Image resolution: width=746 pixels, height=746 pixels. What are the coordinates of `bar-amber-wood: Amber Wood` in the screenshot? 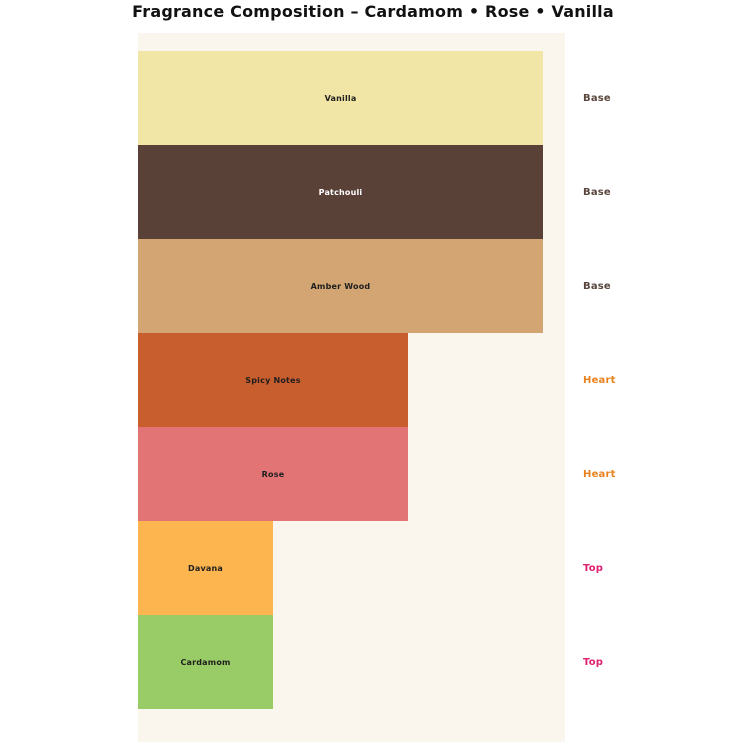 It's located at (340, 286).